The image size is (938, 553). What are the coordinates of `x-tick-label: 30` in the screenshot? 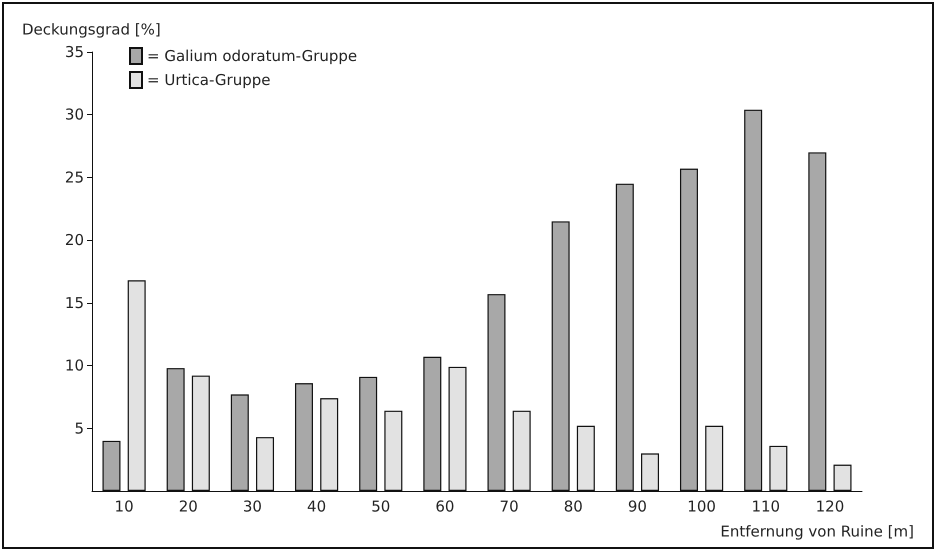 It's located at (252, 507).